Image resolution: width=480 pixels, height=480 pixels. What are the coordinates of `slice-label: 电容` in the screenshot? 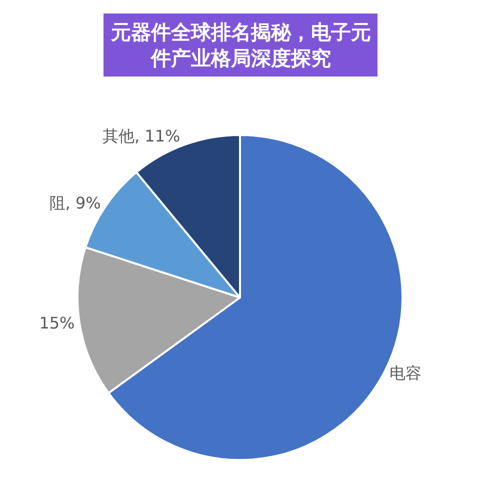 It's located at (406, 373).